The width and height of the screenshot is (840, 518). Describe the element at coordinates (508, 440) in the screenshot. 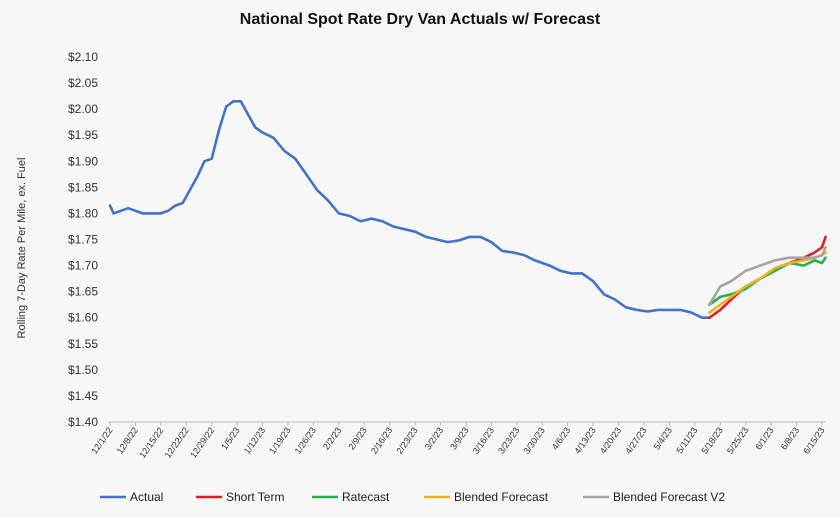

I see `x-tick-label: 3/23/23` at that location.